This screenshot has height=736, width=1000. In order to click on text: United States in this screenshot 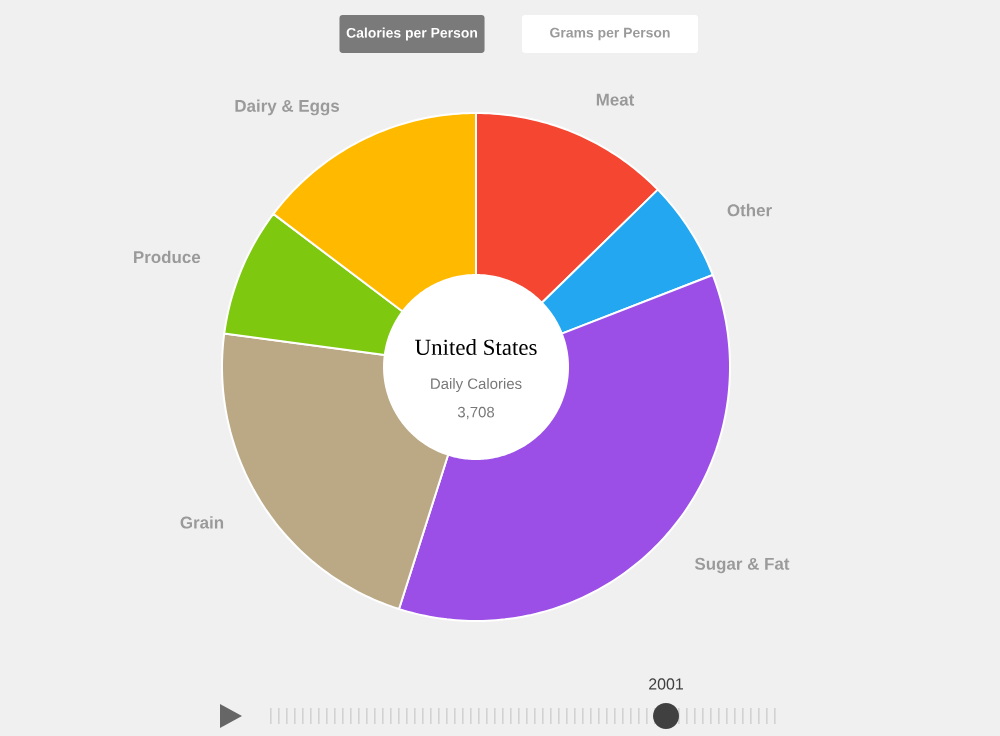, I will do `click(476, 347)`.